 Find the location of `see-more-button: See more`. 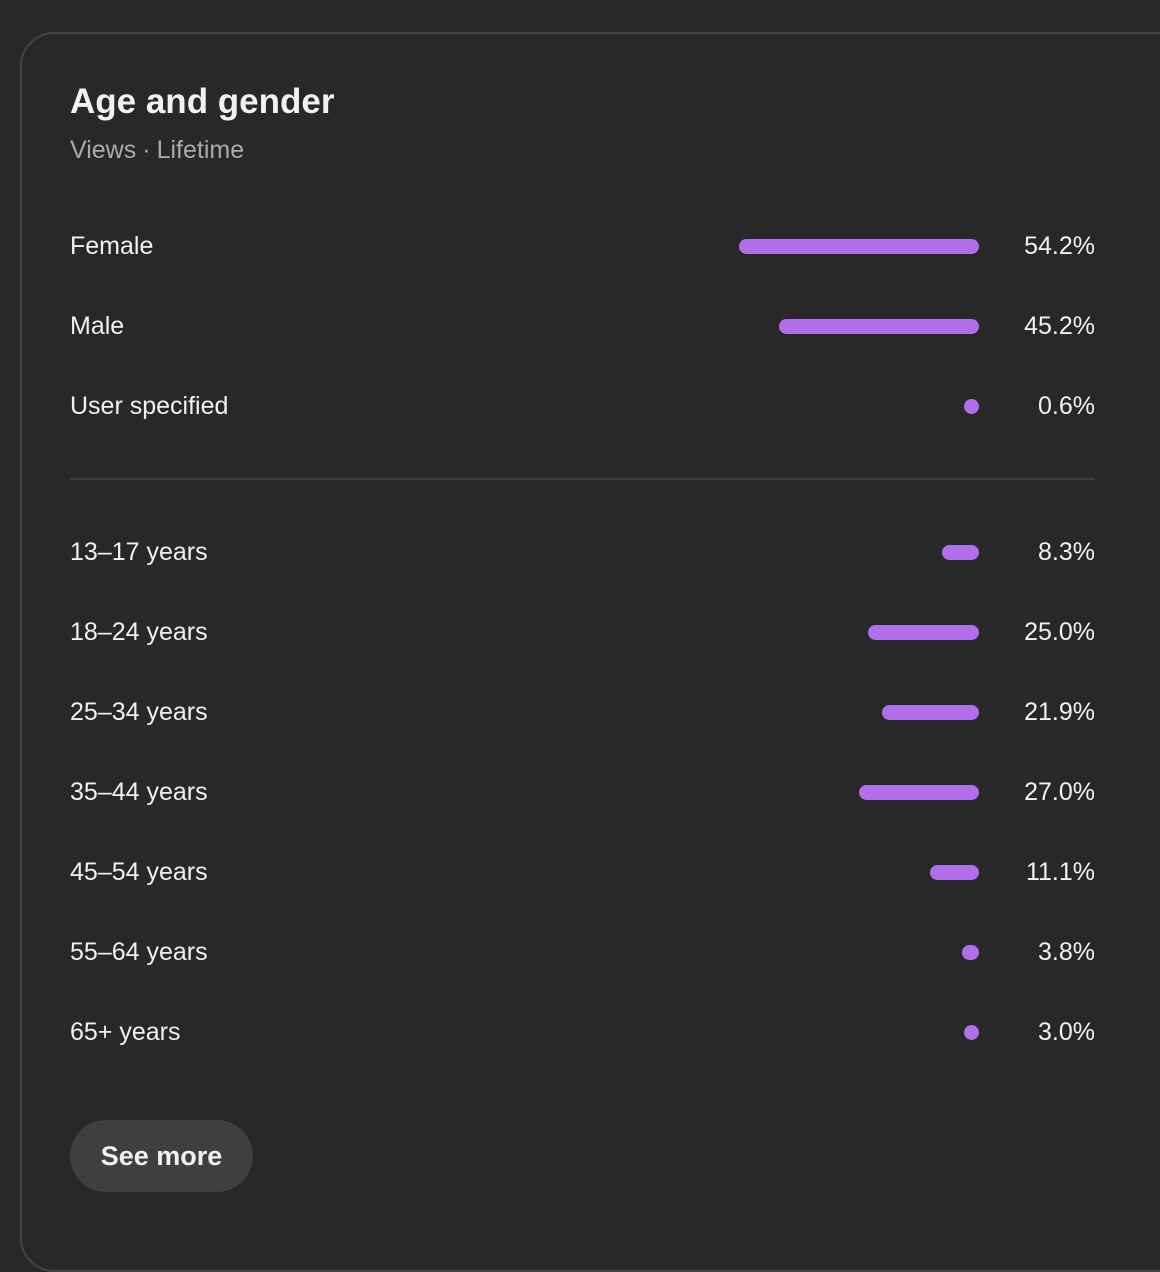

see-more-button: See more is located at coordinates (161, 1156).